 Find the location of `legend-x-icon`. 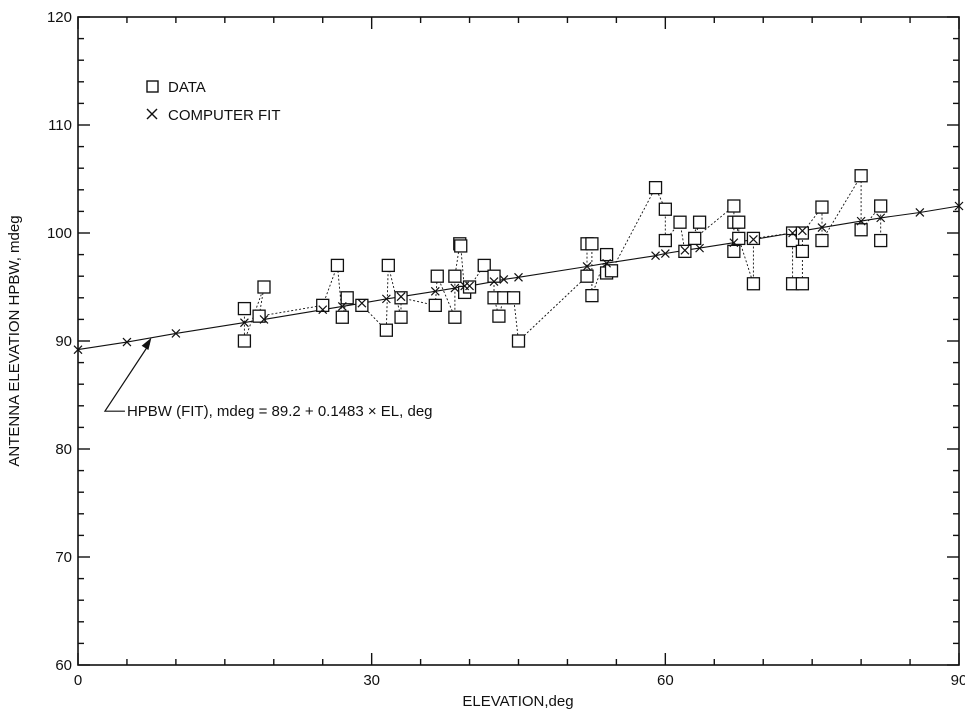

legend-x-icon is located at coordinates (152, 114).